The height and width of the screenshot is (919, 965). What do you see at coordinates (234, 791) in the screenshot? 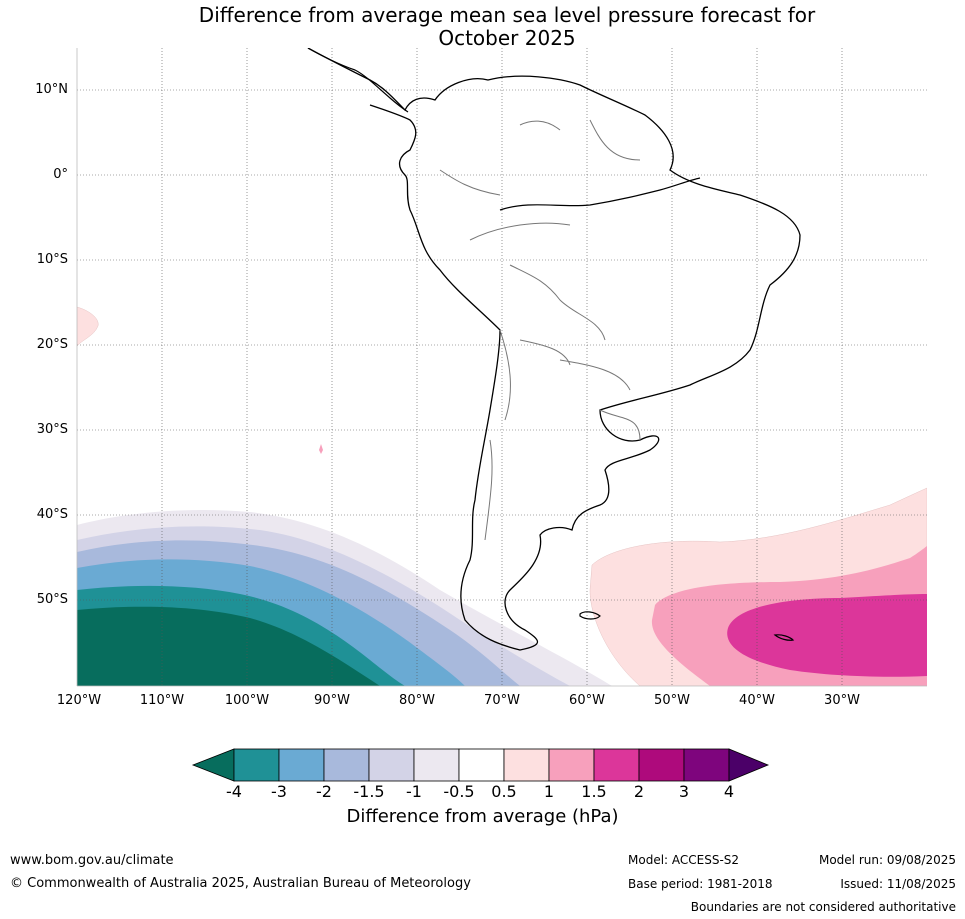
I see `colorbar-tick-label: -4` at bounding box center [234, 791].